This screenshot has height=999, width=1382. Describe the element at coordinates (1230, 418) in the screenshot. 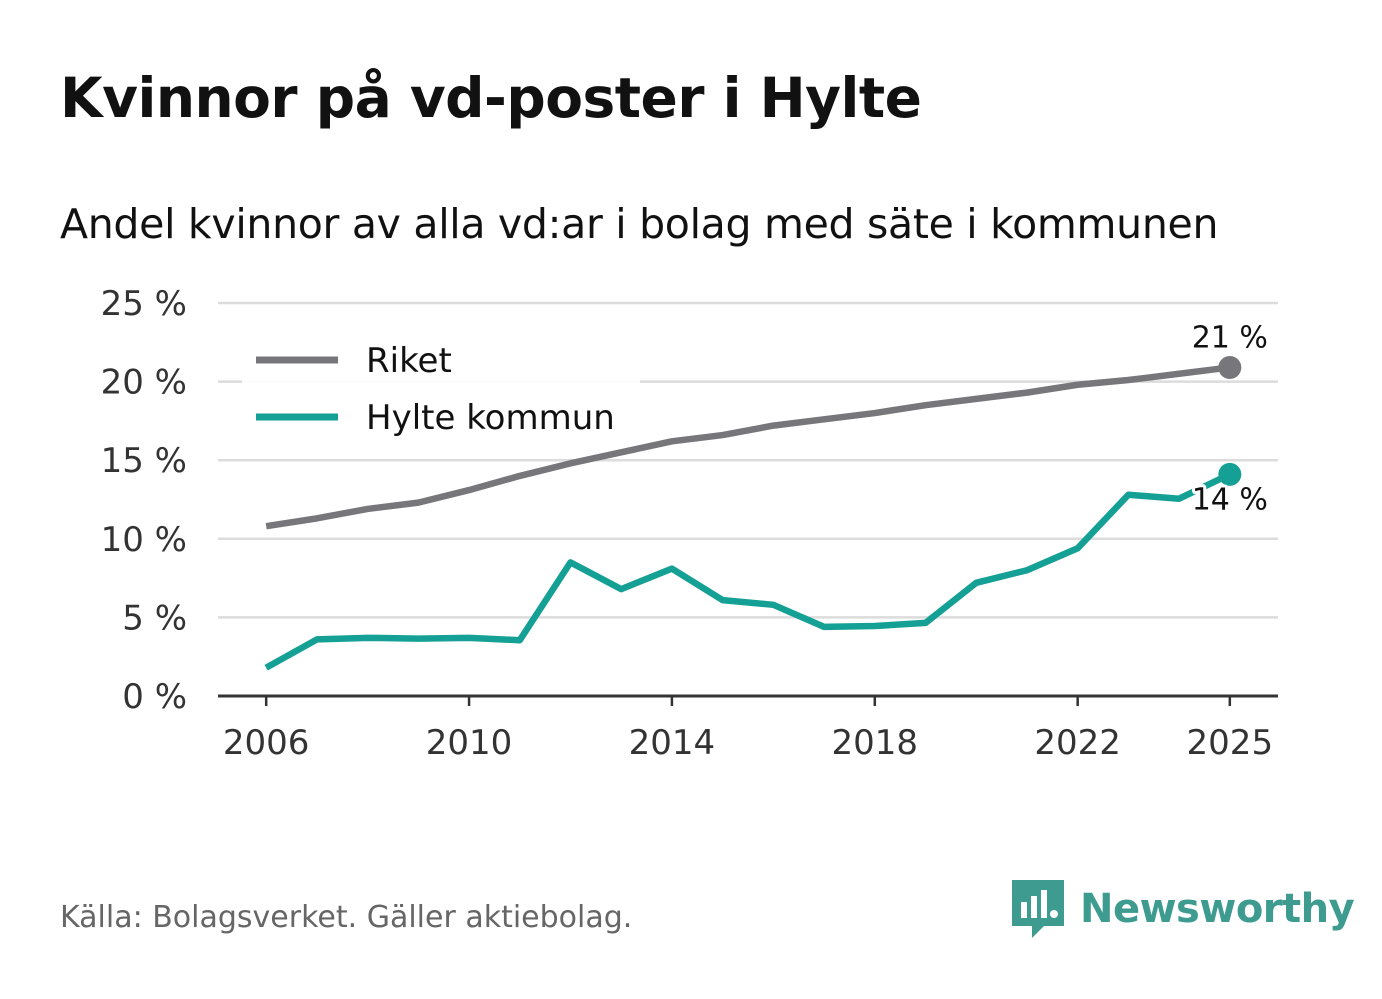

I see `end-labels: 21 % 14 %` at that location.